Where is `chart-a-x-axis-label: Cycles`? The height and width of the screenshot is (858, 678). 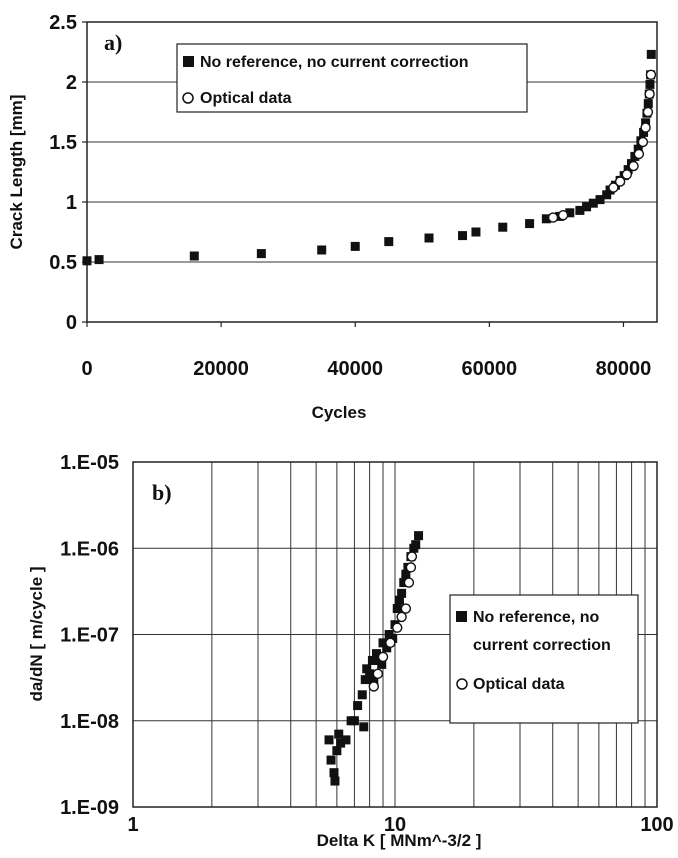 chart-a-x-axis-label: Cycles is located at coordinates (339, 412).